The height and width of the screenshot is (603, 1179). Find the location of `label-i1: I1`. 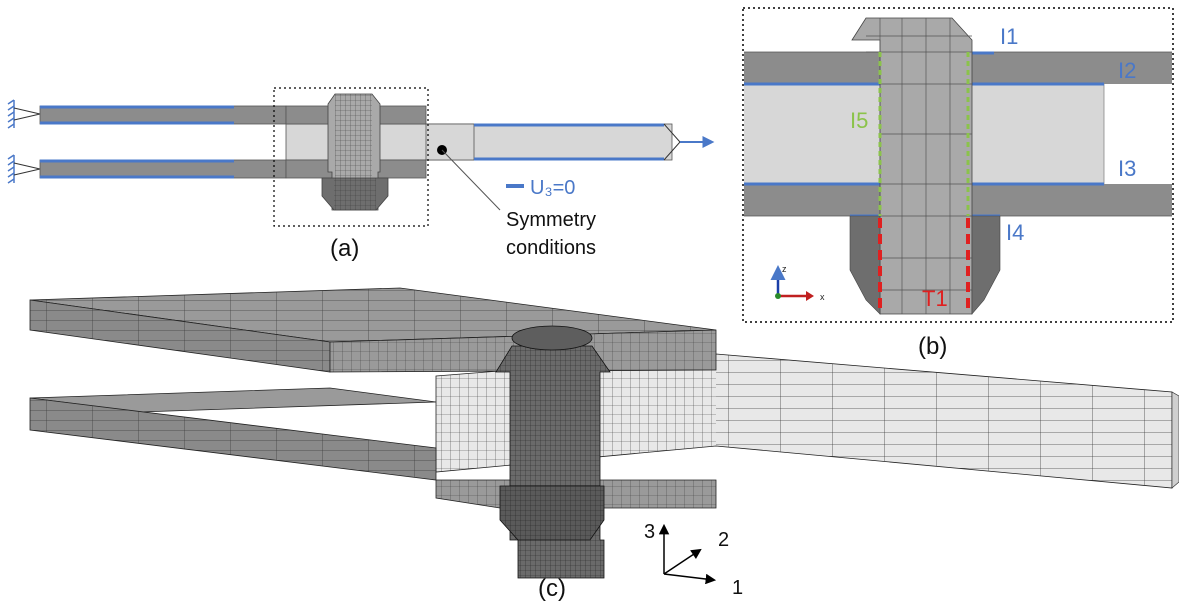

label-i1: I1 is located at coordinates (1009, 36).